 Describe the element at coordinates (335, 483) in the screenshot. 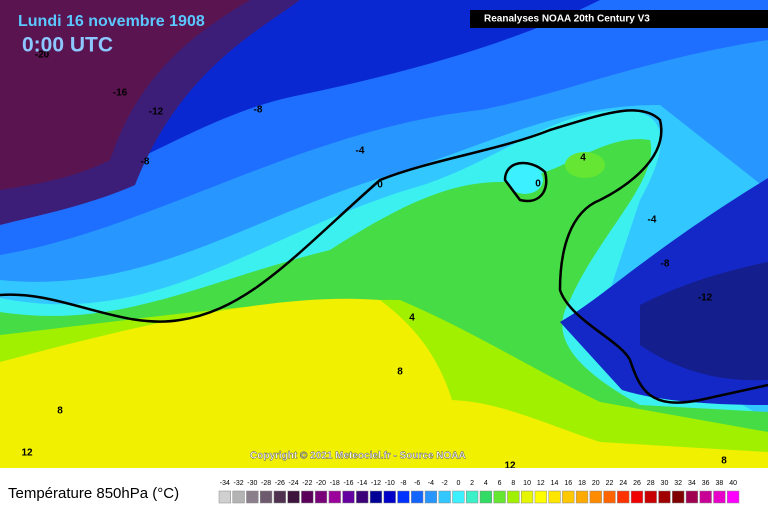

I see `legend-tick-label: -18` at that location.